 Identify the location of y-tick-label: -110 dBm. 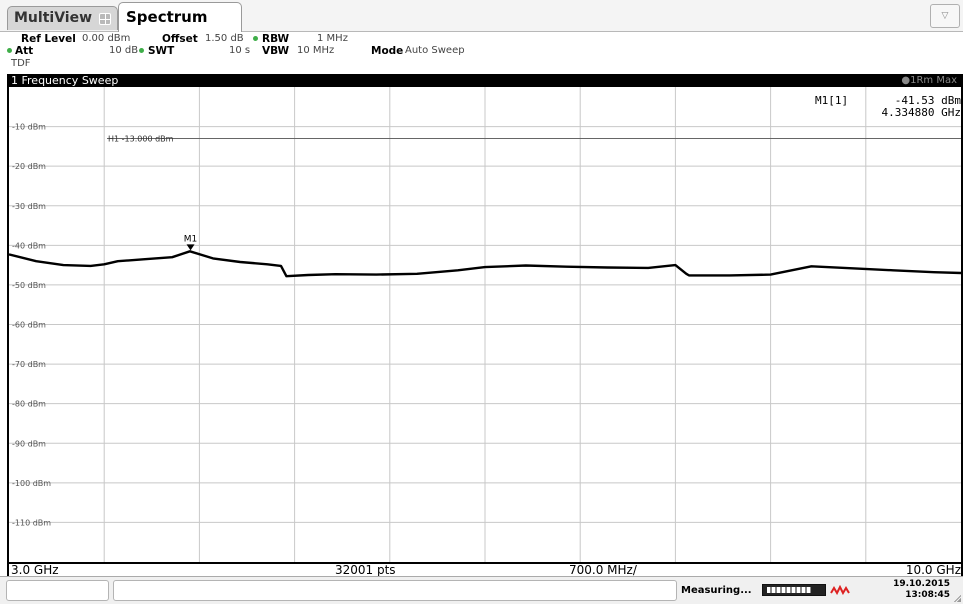
(31, 522).